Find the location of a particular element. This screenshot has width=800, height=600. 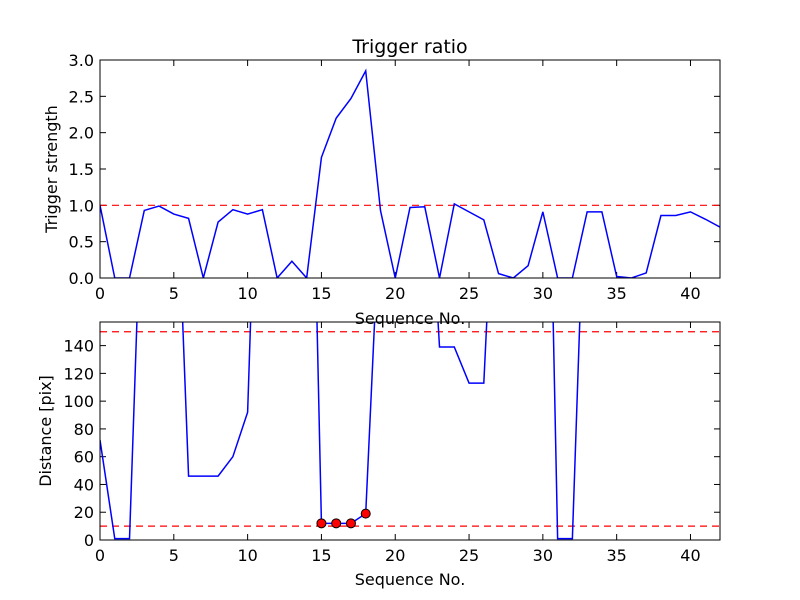

y-tick-label: 60 is located at coordinates (84, 457).